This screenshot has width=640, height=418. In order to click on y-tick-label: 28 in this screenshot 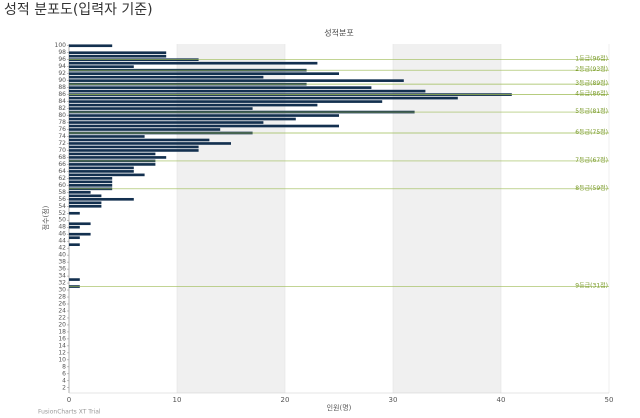, I will do `click(62, 297)`.